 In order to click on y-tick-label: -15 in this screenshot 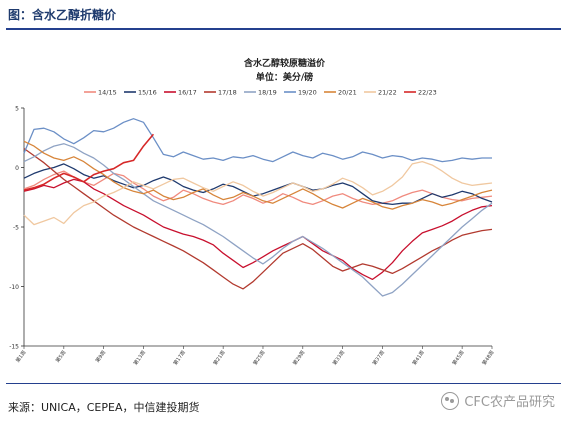, I will do `click(14, 347)`.